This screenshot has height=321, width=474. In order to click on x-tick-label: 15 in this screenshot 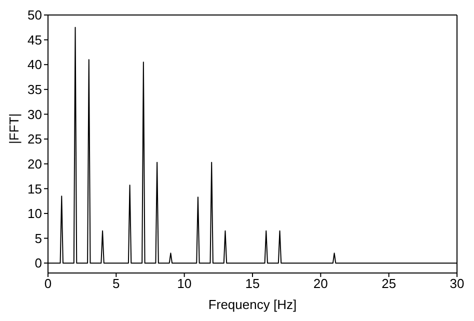, I will do `click(252, 284)`.